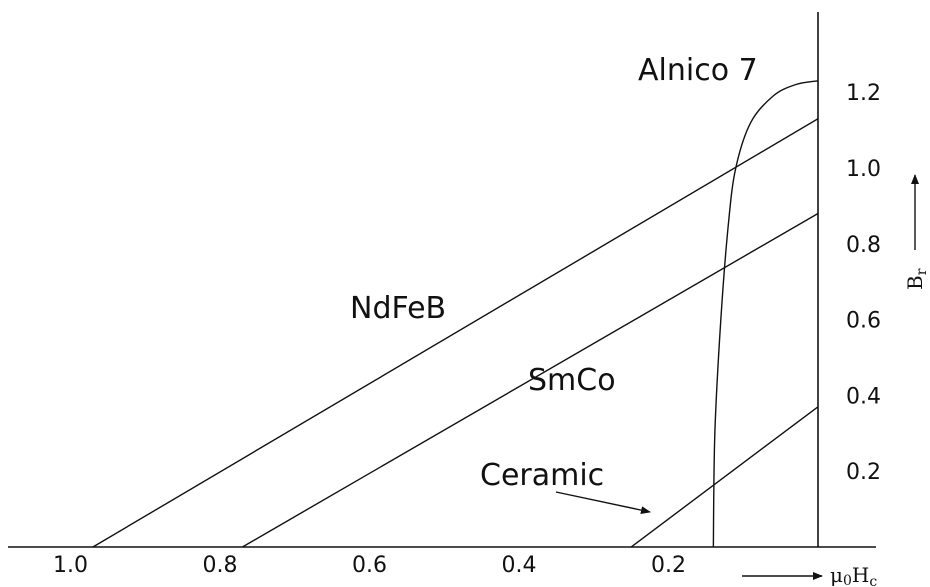  Describe the element at coordinates (698, 70) in the screenshot. I see `label-alnico: Alnico 7` at that location.